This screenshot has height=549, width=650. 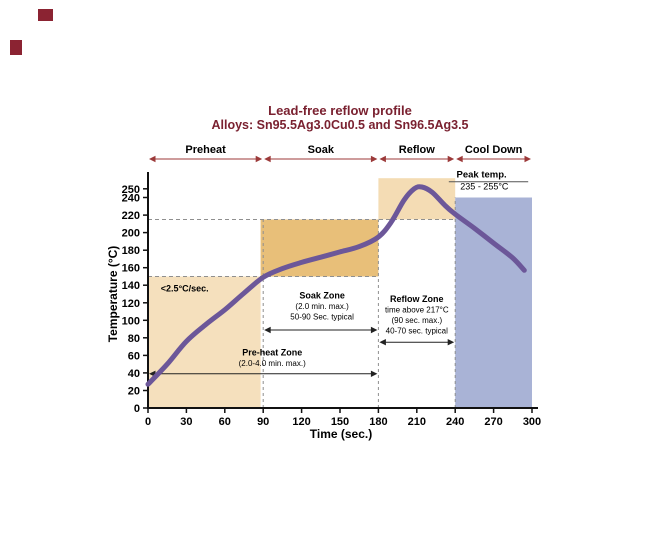 I want to click on y-tick-label: 240, so click(x=131, y=199).